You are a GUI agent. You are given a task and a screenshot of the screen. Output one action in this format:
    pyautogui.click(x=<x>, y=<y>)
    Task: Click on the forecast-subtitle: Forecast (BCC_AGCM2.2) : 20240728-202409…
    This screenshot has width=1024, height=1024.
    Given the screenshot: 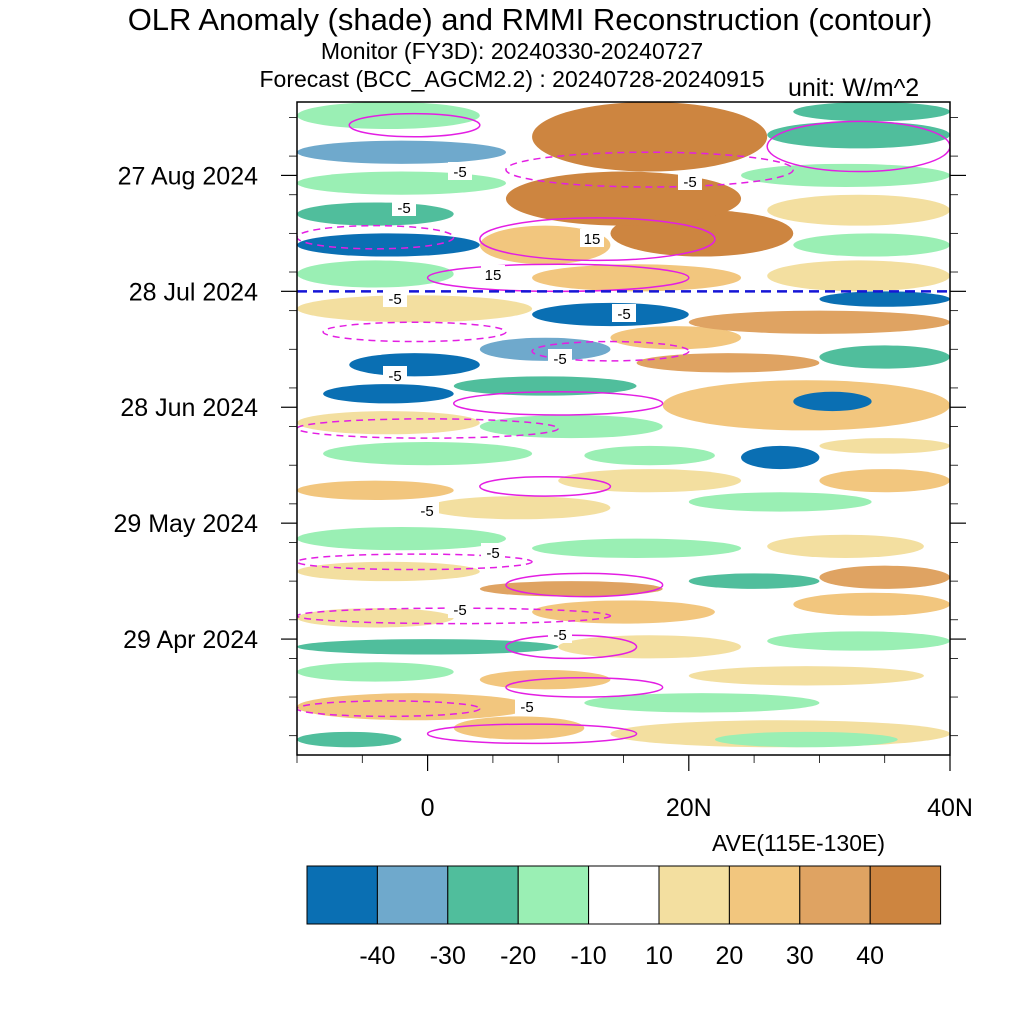 What is the action you would take?
    pyautogui.click(x=512, y=79)
    